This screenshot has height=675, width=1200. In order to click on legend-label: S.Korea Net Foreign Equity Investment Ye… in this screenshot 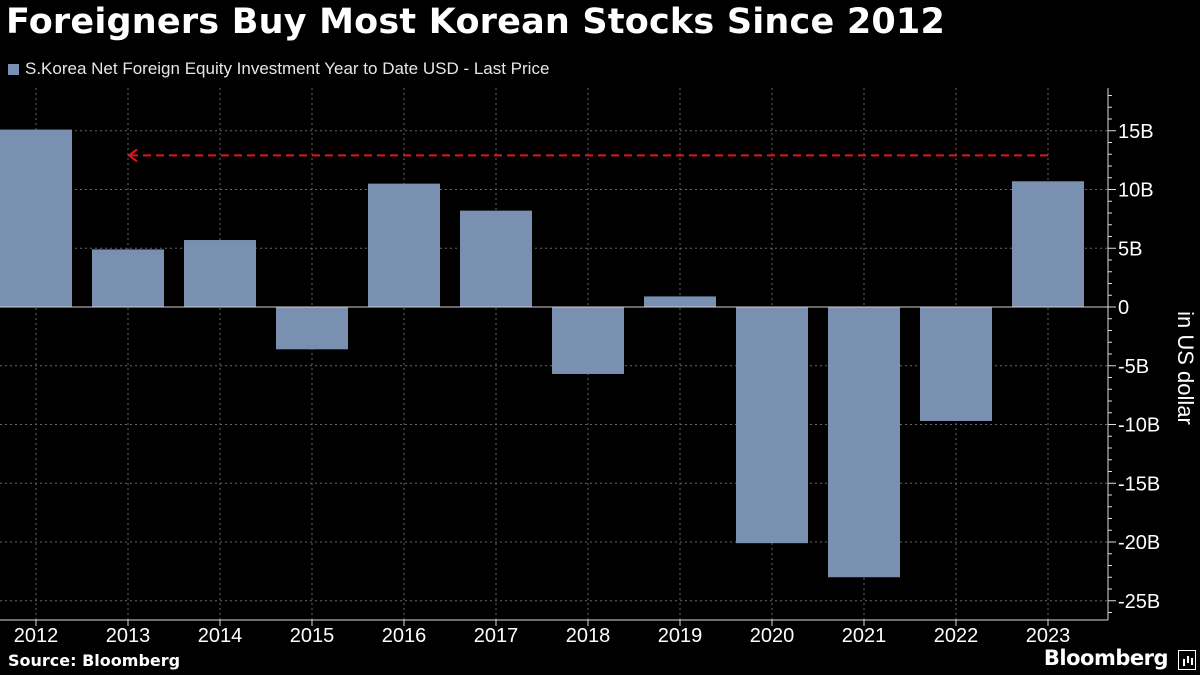, I will do `click(287, 68)`.